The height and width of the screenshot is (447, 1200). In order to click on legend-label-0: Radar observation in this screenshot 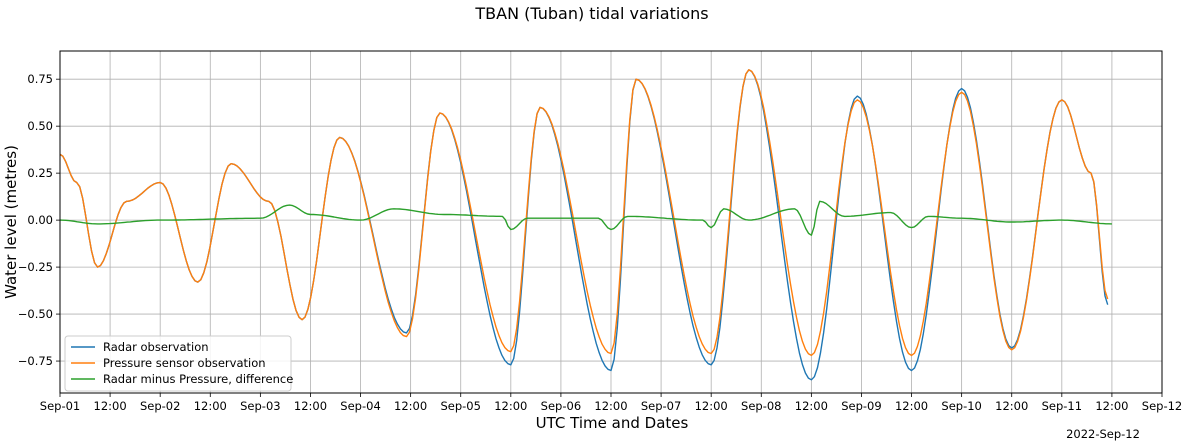, I will do `click(156, 347)`.